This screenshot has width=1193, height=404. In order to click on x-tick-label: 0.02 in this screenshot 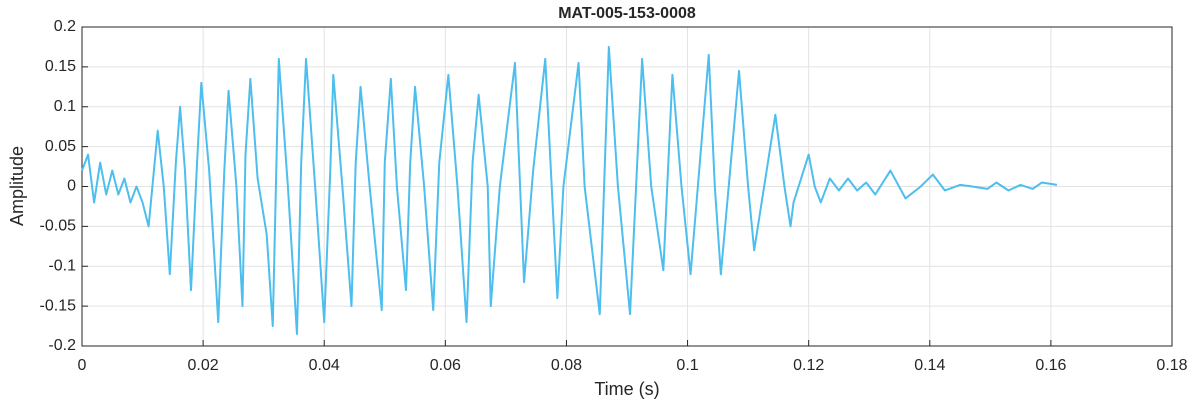, I will do `click(203, 365)`.